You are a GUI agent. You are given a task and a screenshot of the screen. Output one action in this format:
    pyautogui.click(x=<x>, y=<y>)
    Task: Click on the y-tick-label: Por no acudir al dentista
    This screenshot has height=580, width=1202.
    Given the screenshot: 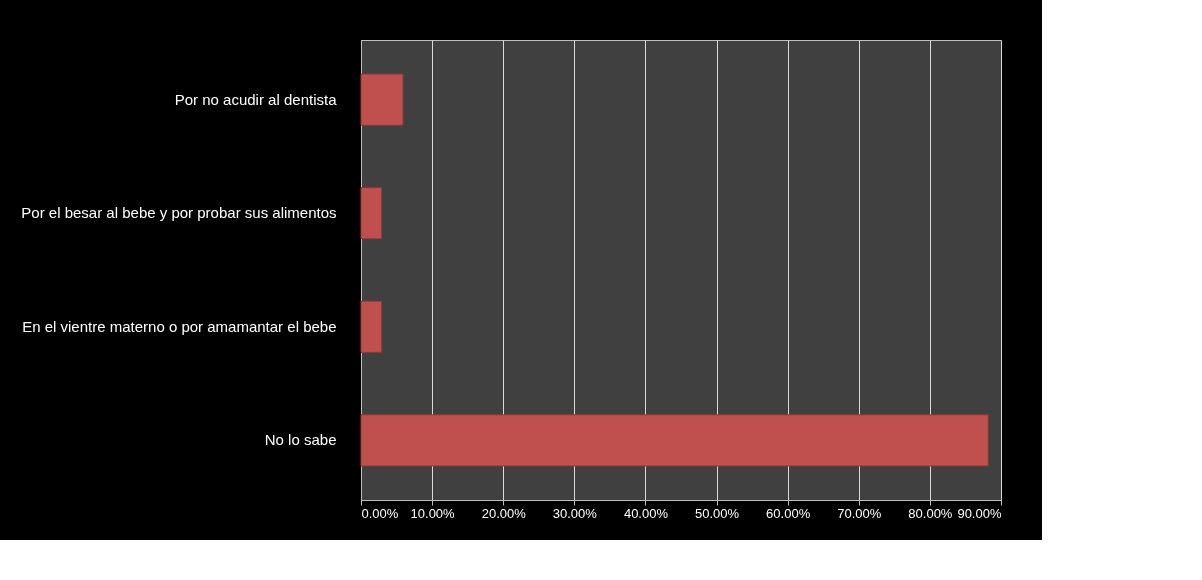 What is the action you would take?
    pyautogui.click(x=256, y=99)
    